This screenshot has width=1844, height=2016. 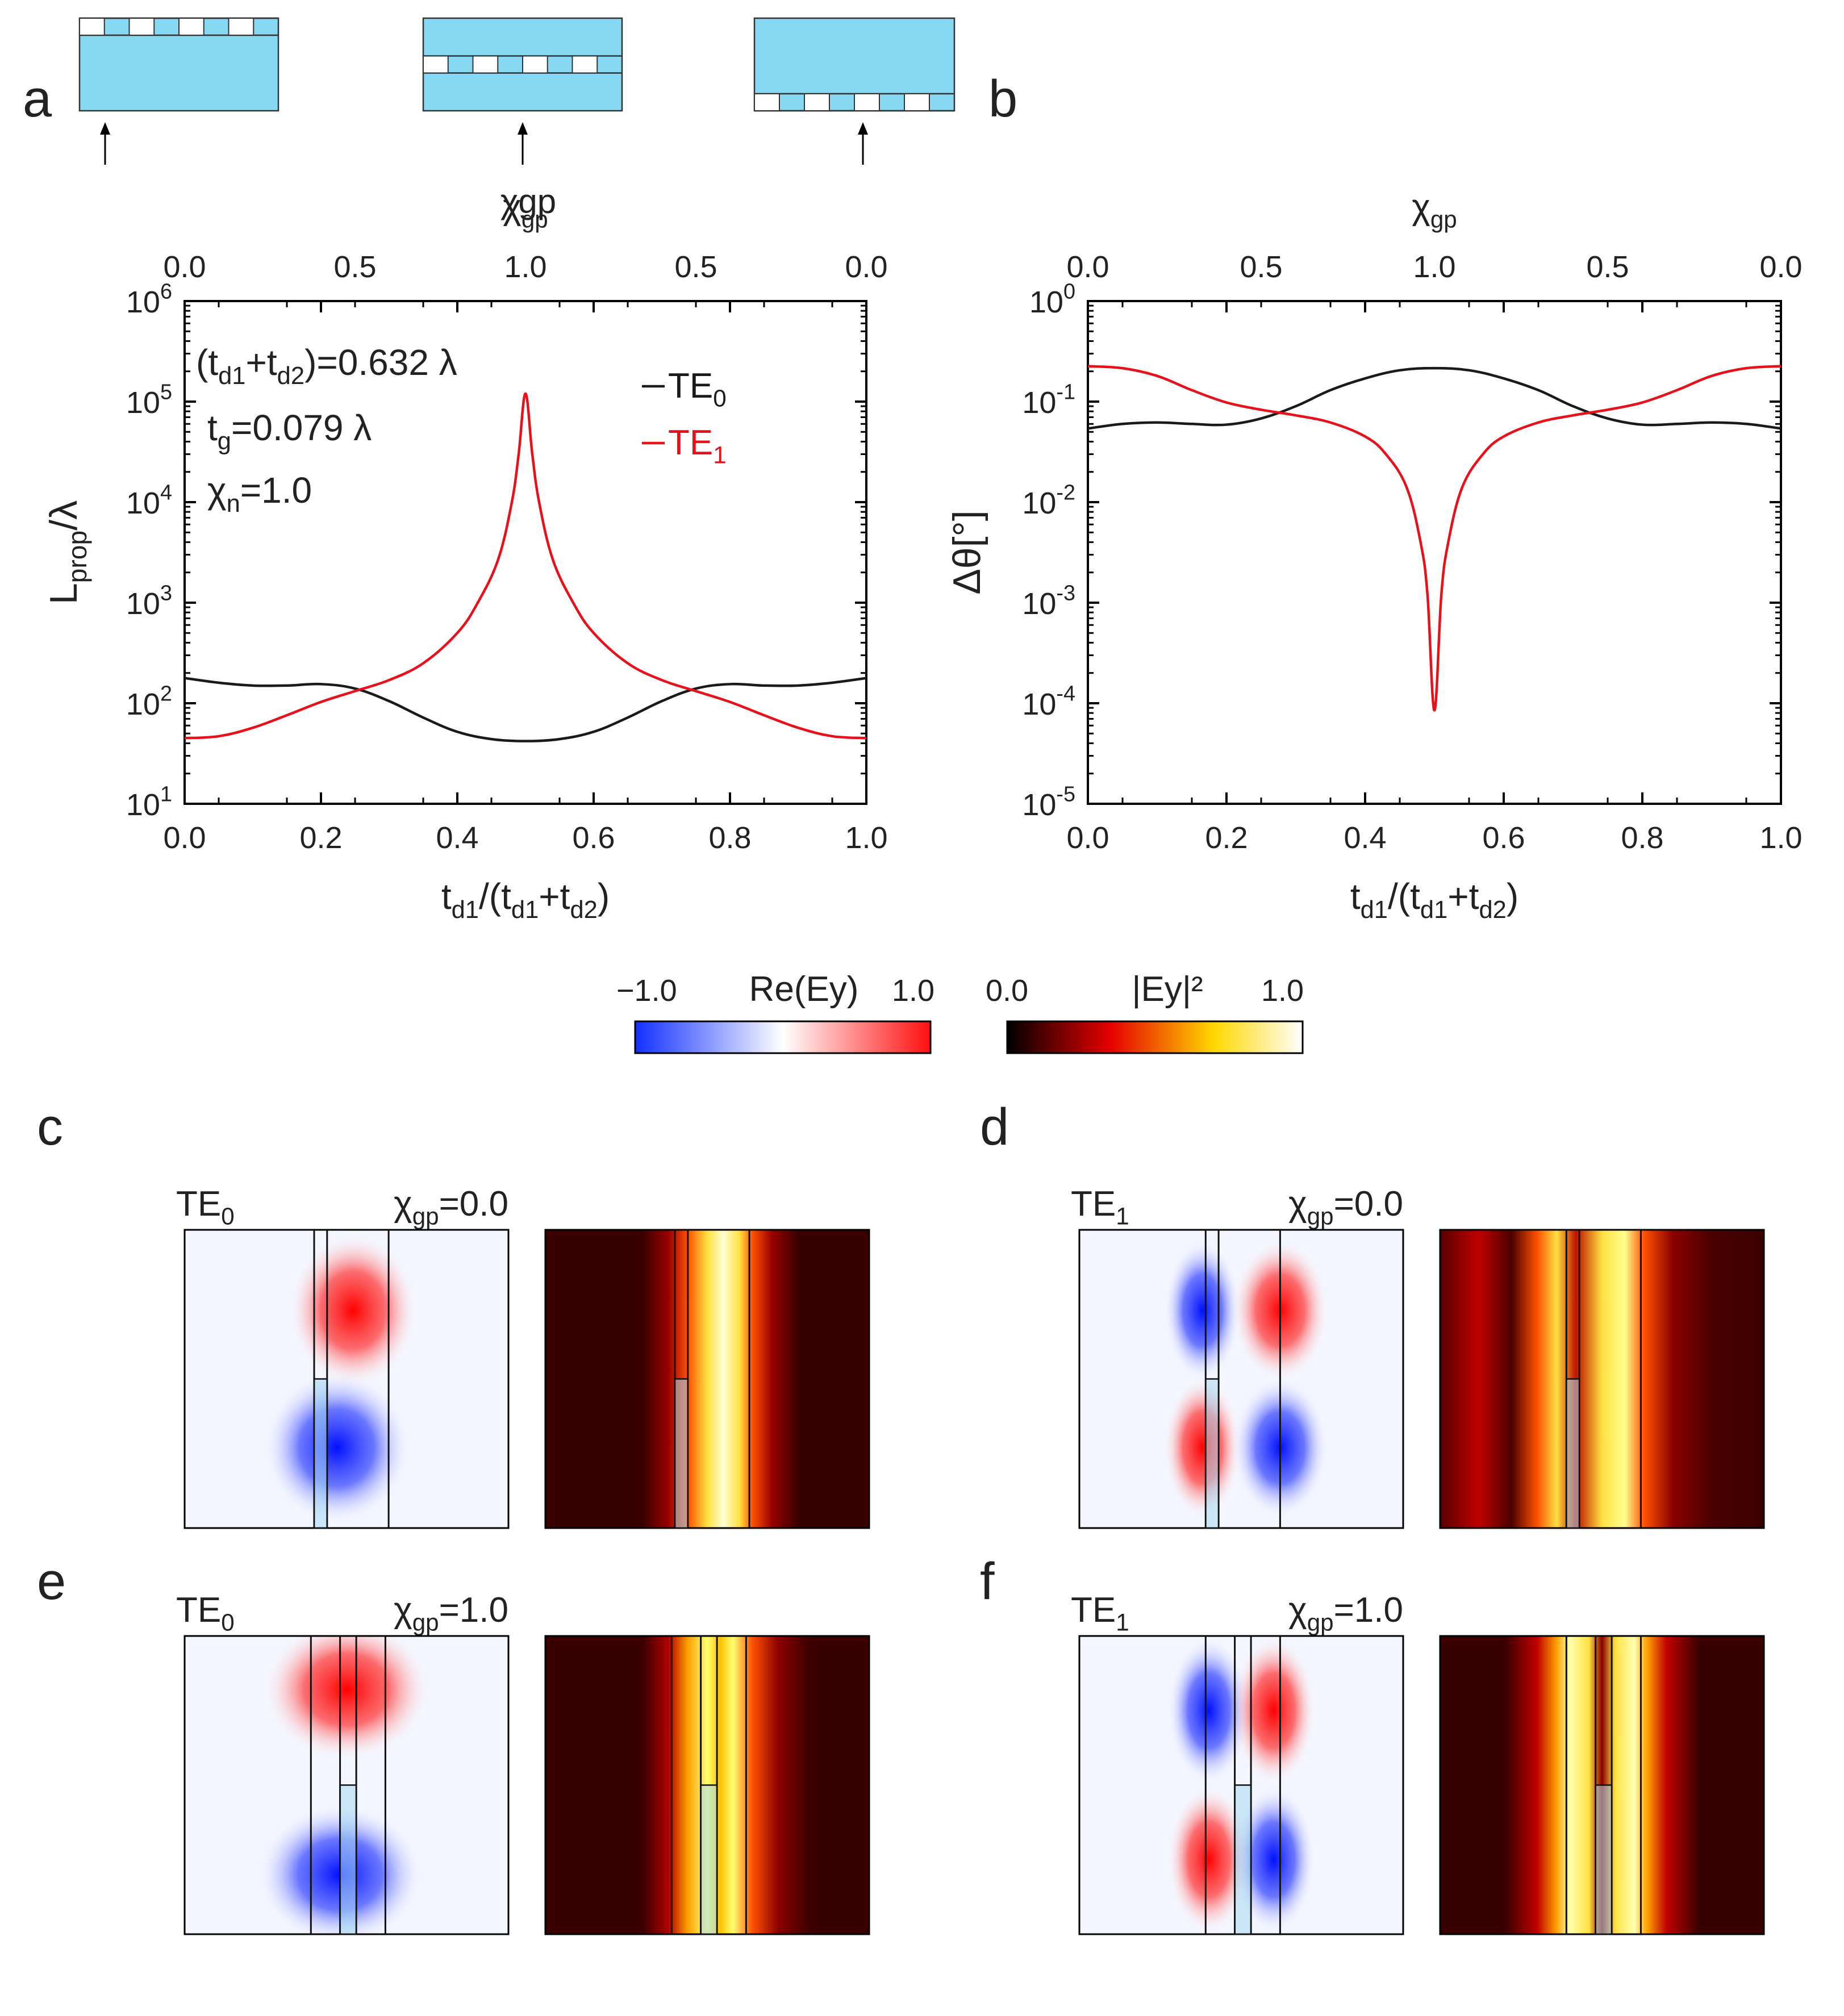 What do you see at coordinates (863, 128) in the screenshot?
I see `schematic-arrowhead` at bounding box center [863, 128].